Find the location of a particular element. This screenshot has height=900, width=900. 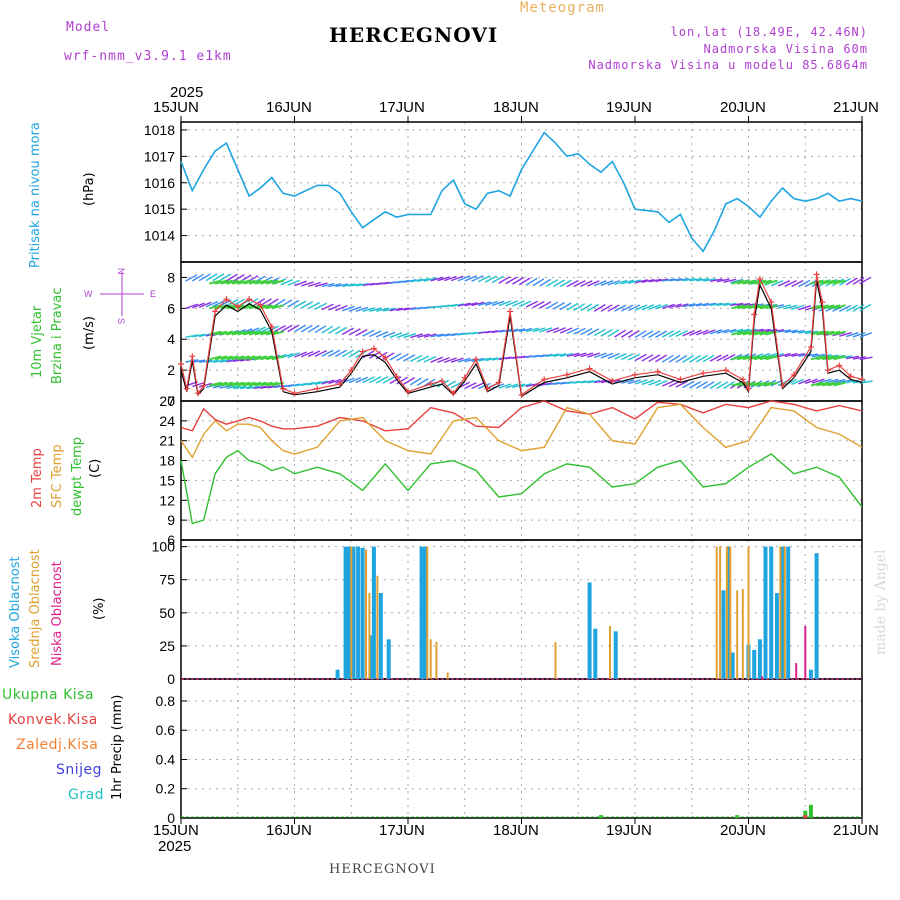

y-tick-label: 8 is located at coordinates (171, 277).